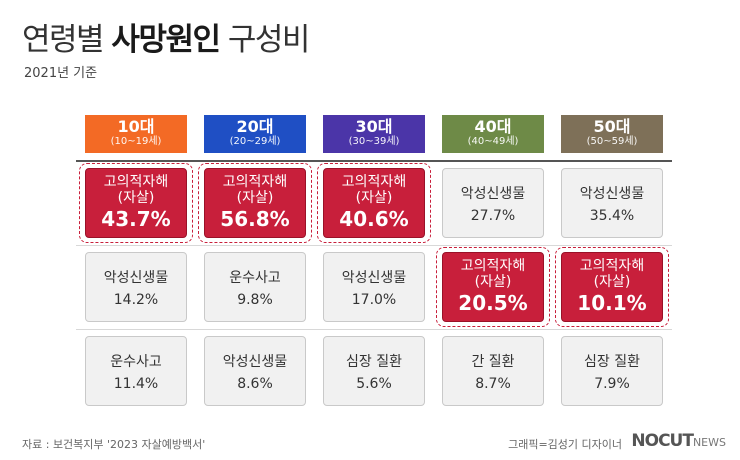 This screenshot has width=740, height=460. I want to click on cause-card: 간 질환 8.7%, so click(493, 371).